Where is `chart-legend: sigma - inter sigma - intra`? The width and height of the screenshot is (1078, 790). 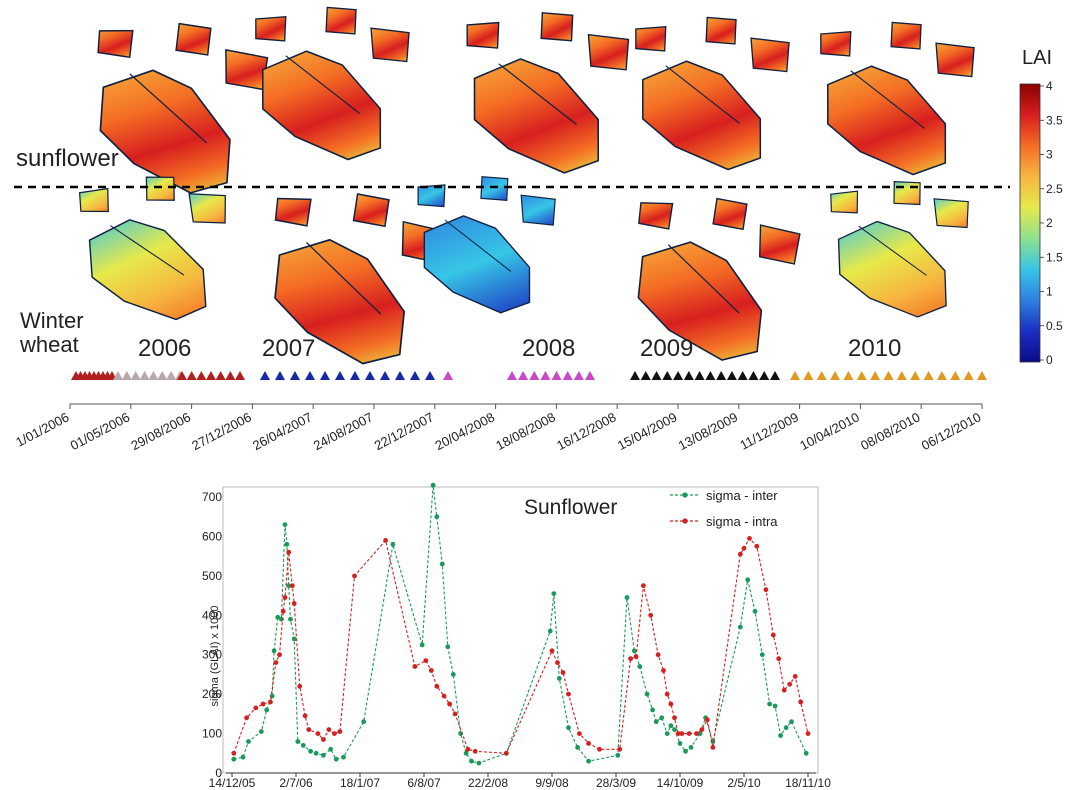
chart-legend: sigma - inter sigma - intra is located at coordinates (724, 508).